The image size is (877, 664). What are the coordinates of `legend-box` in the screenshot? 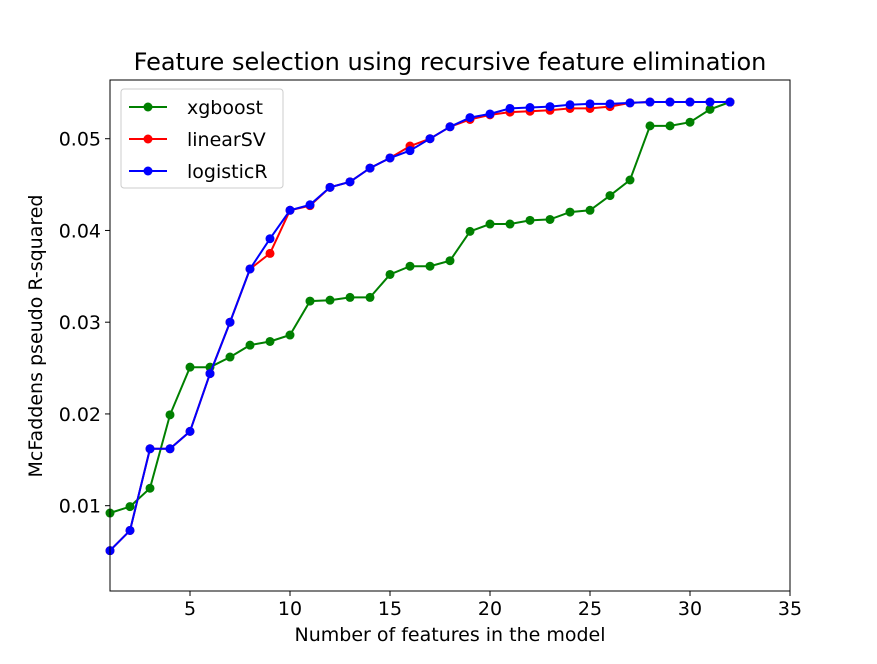 It's located at (202, 138).